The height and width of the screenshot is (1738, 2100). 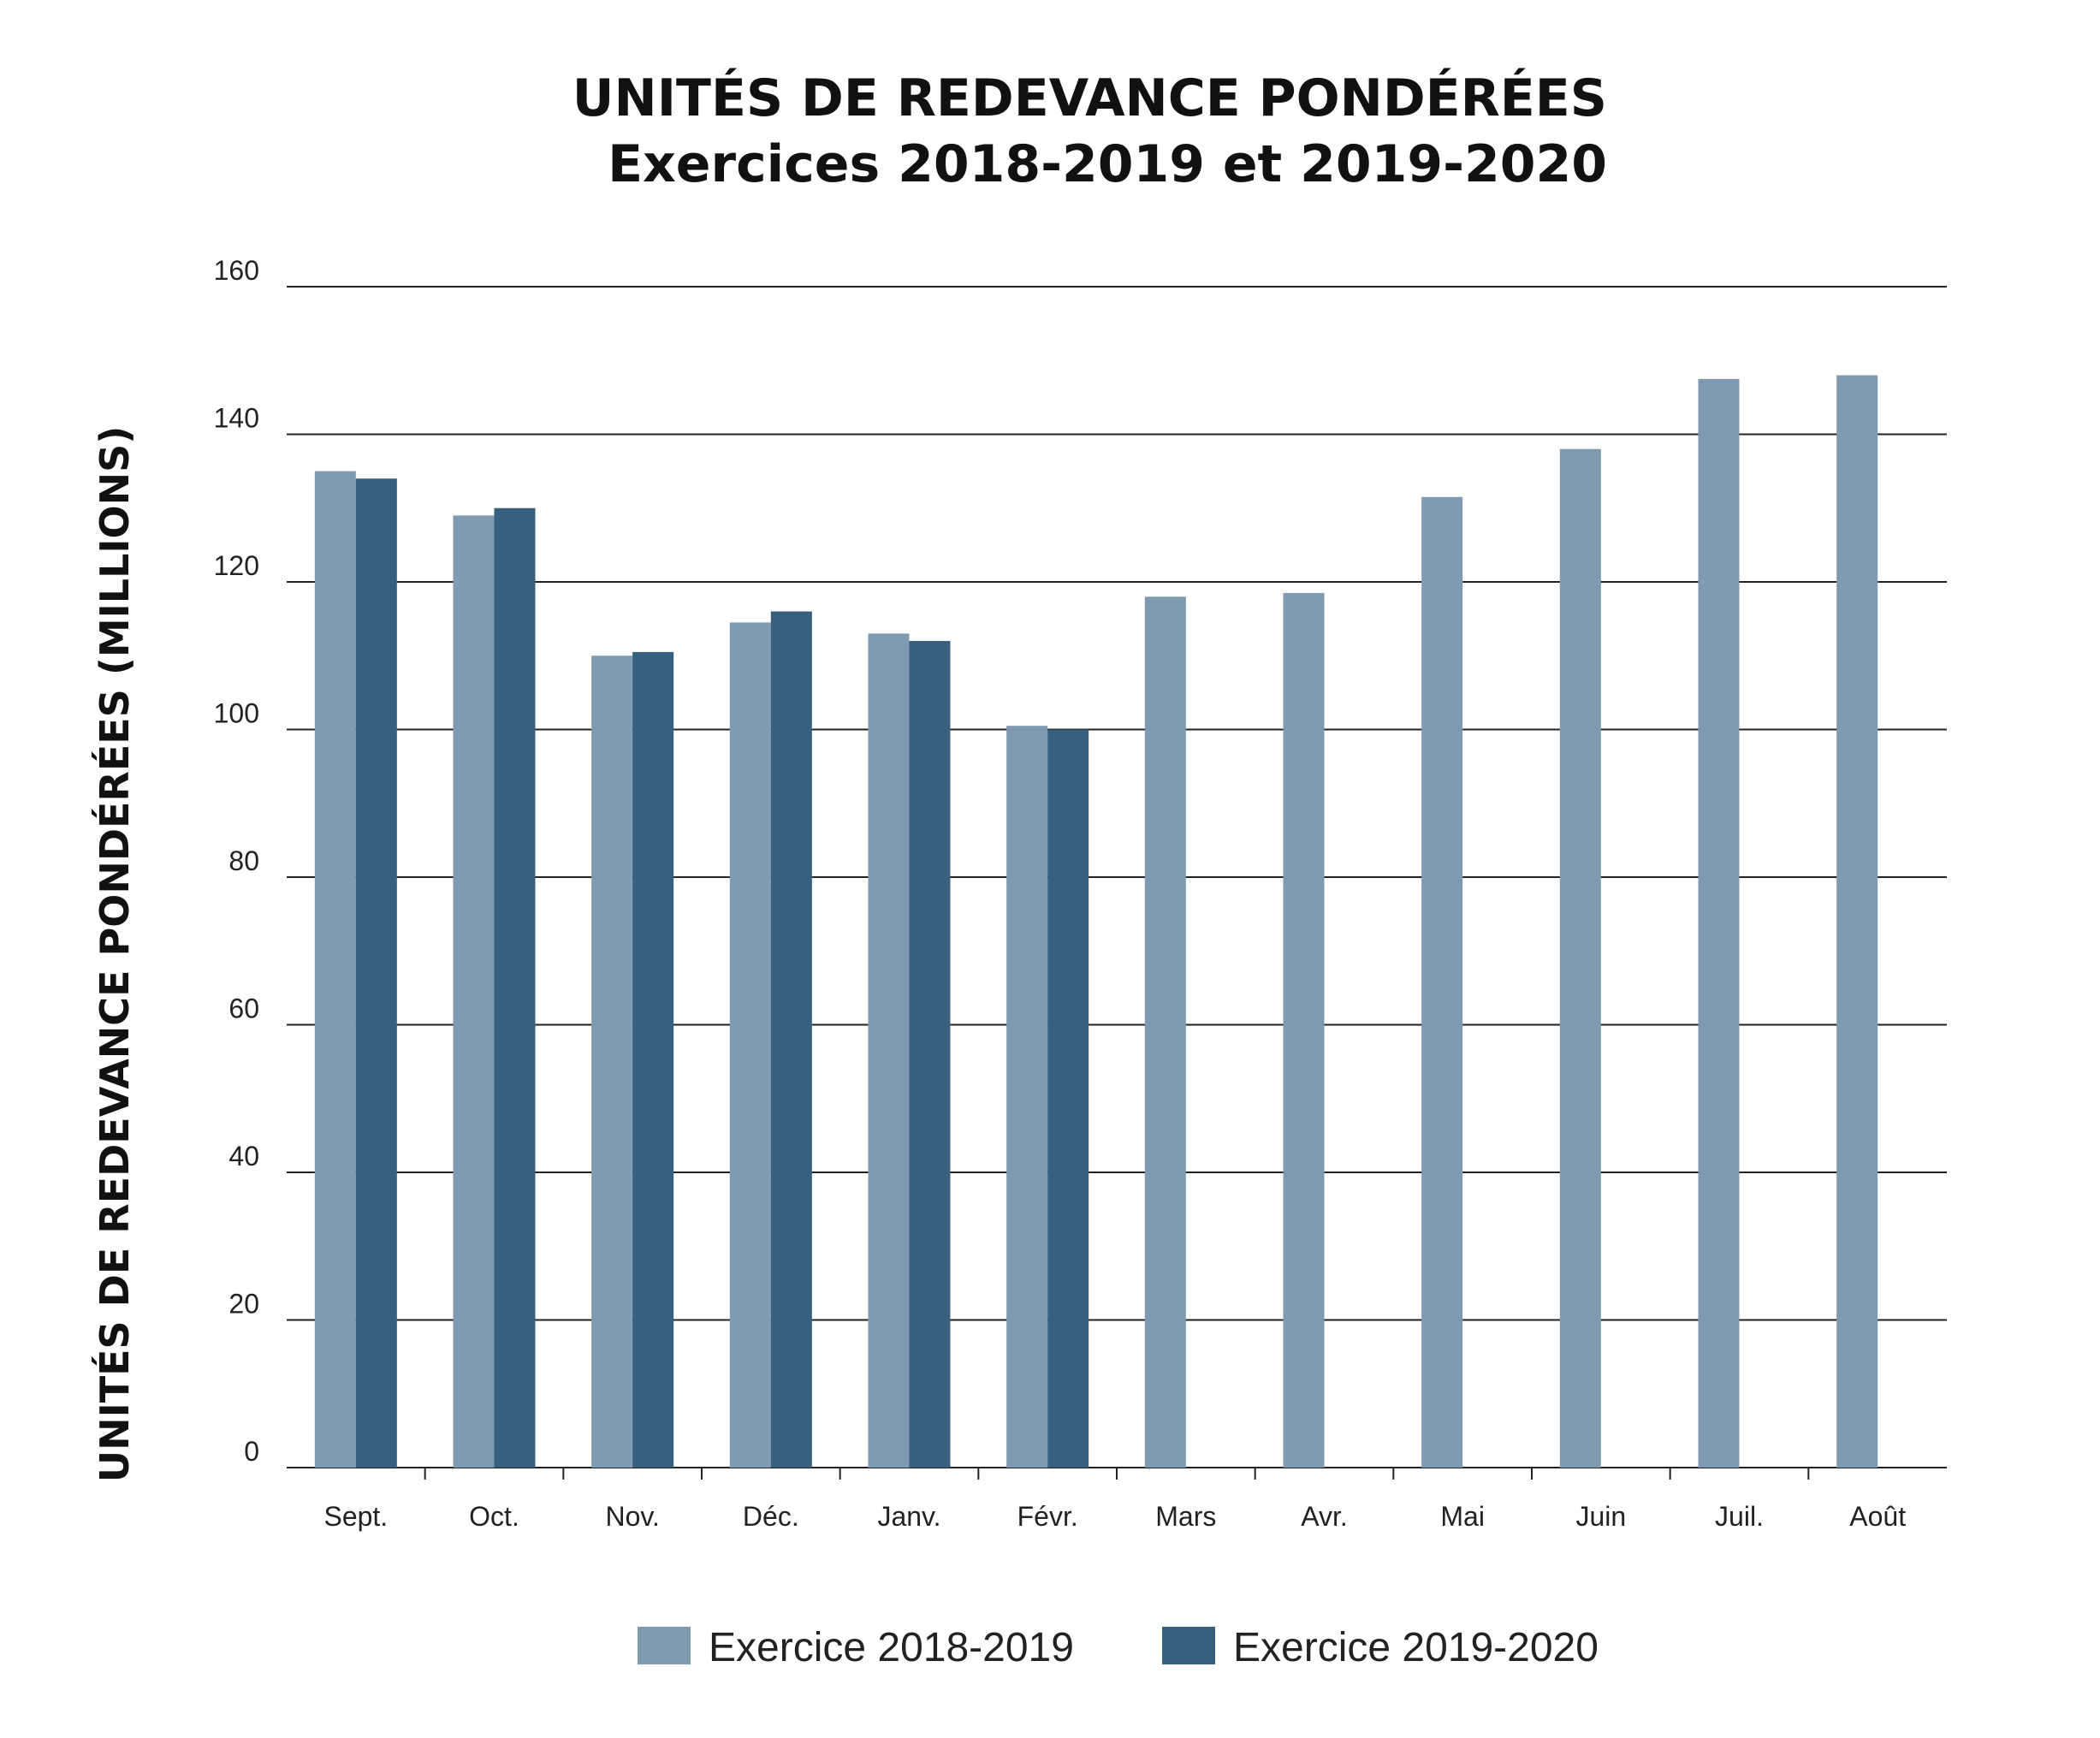 What do you see at coordinates (1877, 1516) in the screenshot?
I see `x-tick-label: Août` at bounding box center [1877, 1516].